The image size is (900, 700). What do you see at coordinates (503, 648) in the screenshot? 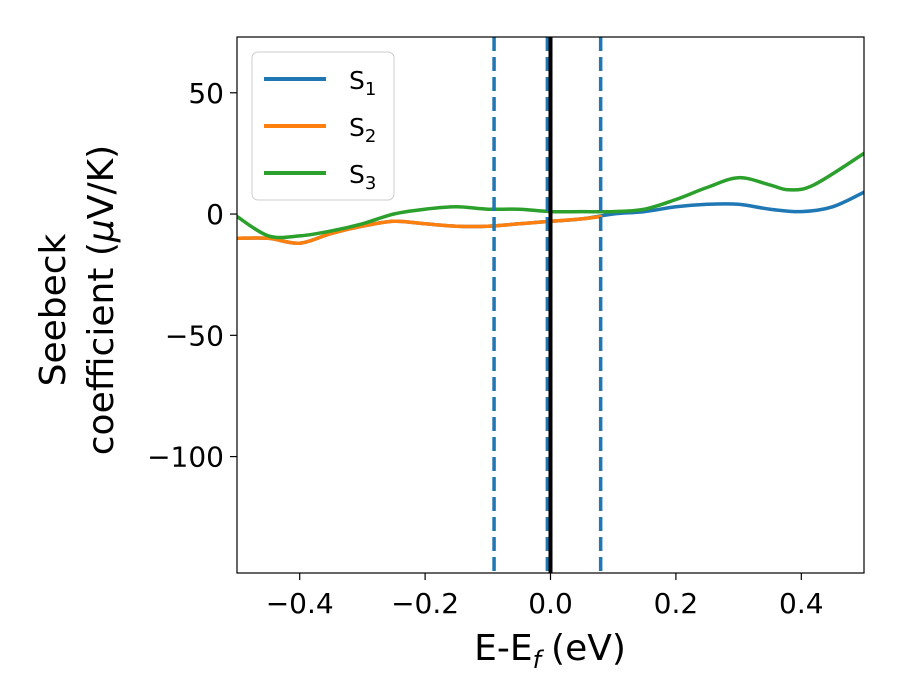
I see `x-axis-title-main: E-E` at bounding box center [503, 648].